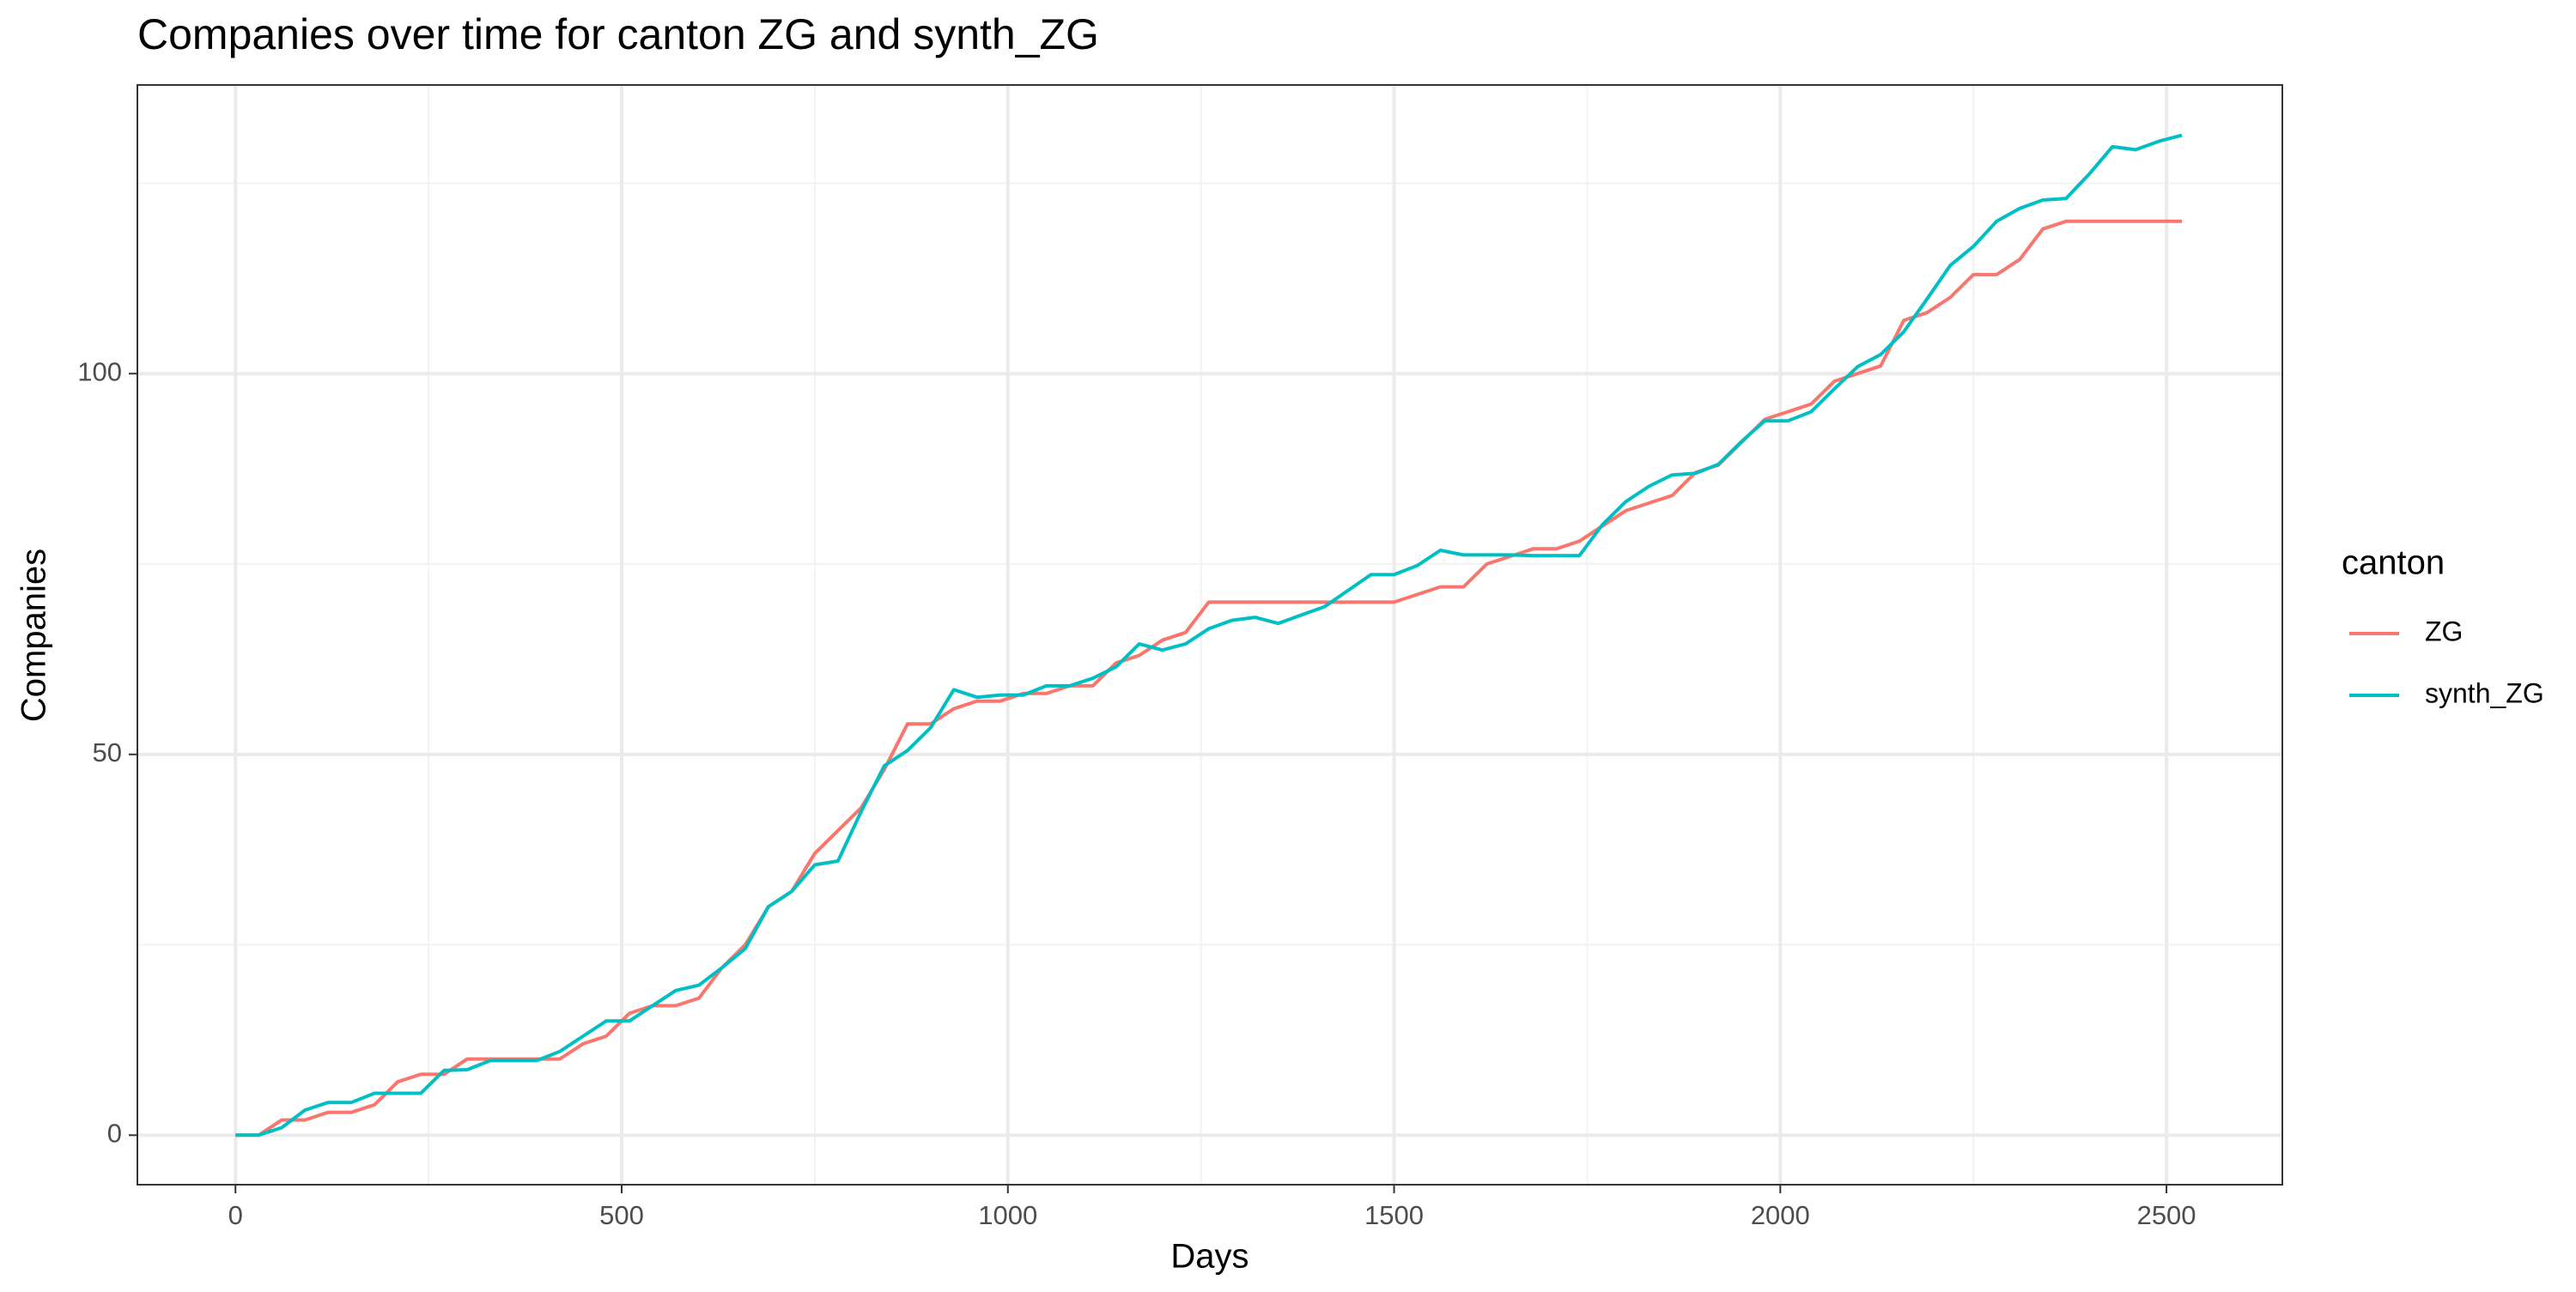 This screenshot has width=2576, height=1292. What do you see at coordinates (621, 1215) in the screenshot?
I see `x-tick-label: 500` at bounding box center [621, 1215].